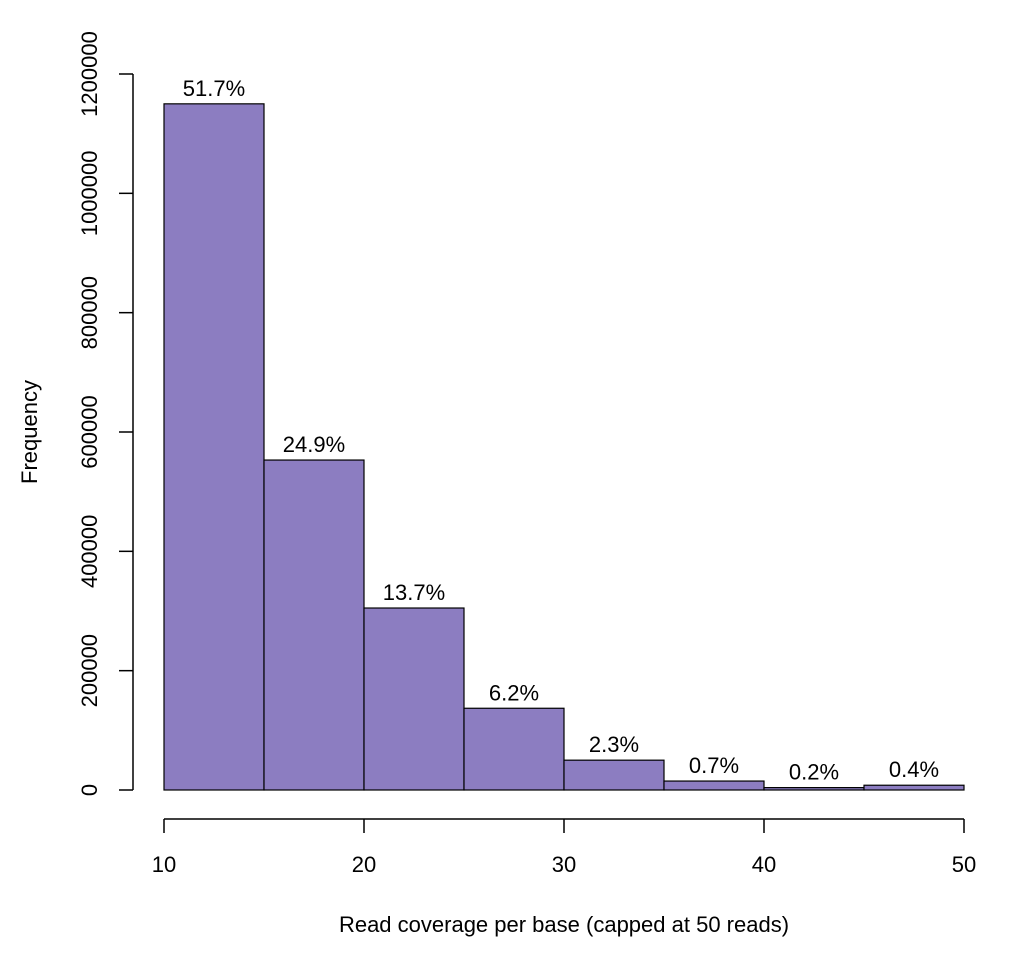 This screenshot has width=1022, height=967. Describe the element at coordinates (514, 692) in the screenshot. I see `bar-percent-label: 6.2%` at that location.